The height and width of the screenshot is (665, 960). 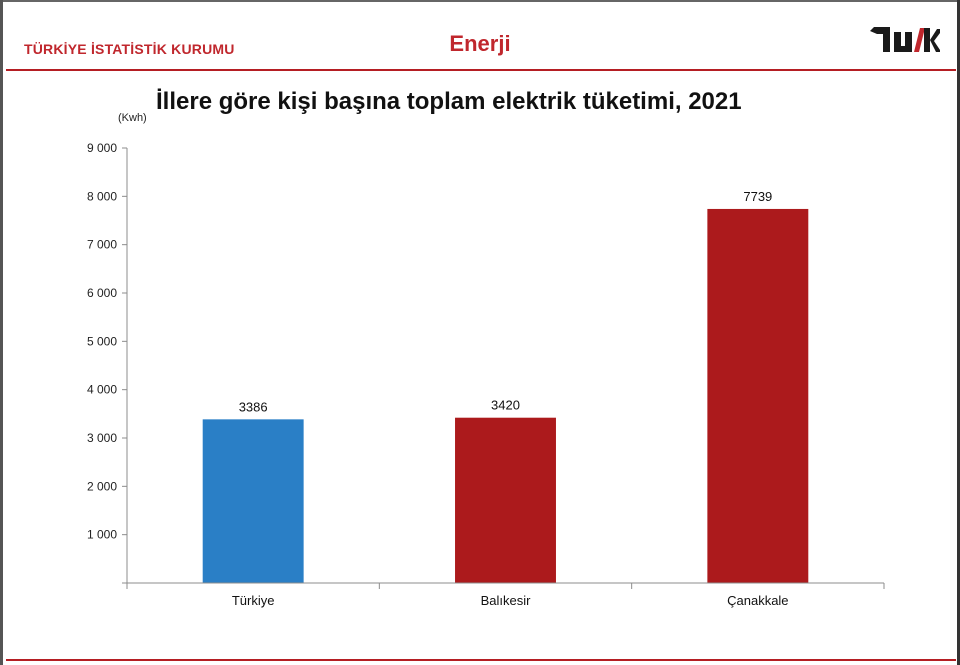 I want to click on window-left-border, so click(x=1, y=332).